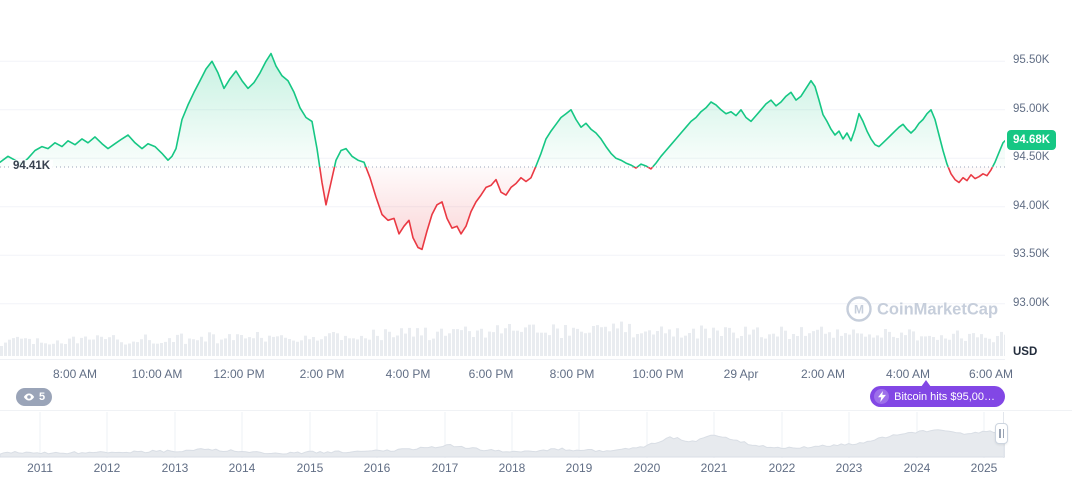  Describe the element at coordinates (310, 468) in the screenshot. I see `year-axis-label: 2015` at that location.